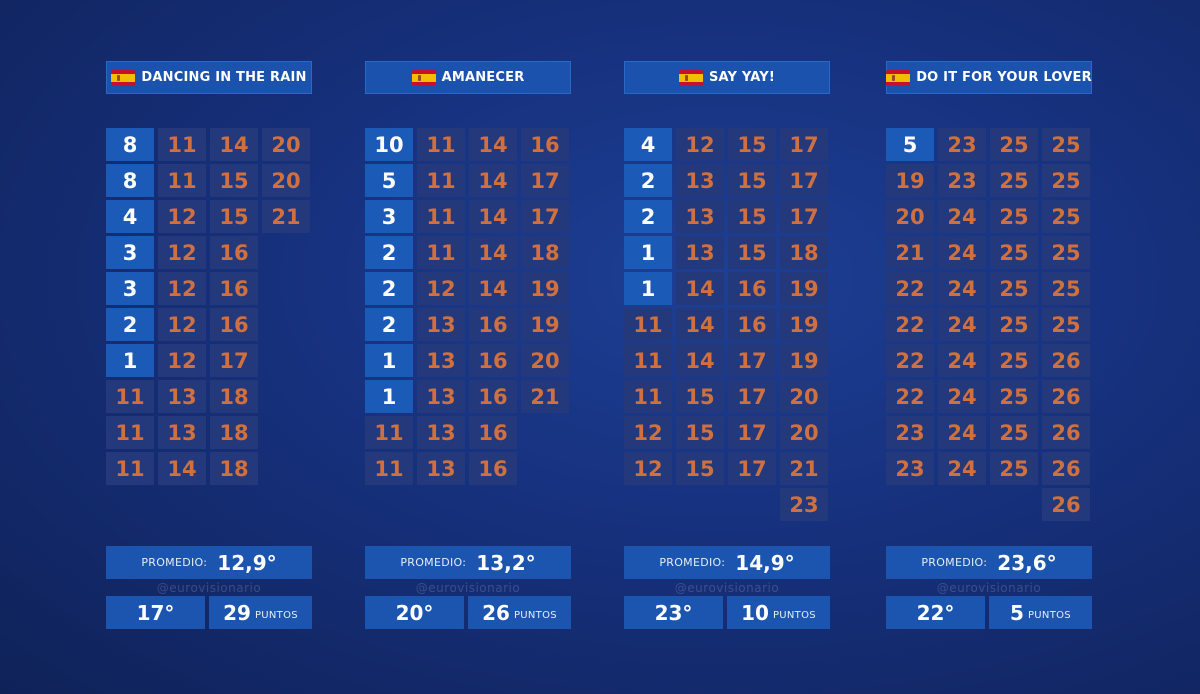 Image resolution: width=1200 pixels, height=694 pixels. Describe the element at coordinates (209, 562) in the screenshot. I see `average-box: PROMEDIO: 12,9°` at that location.